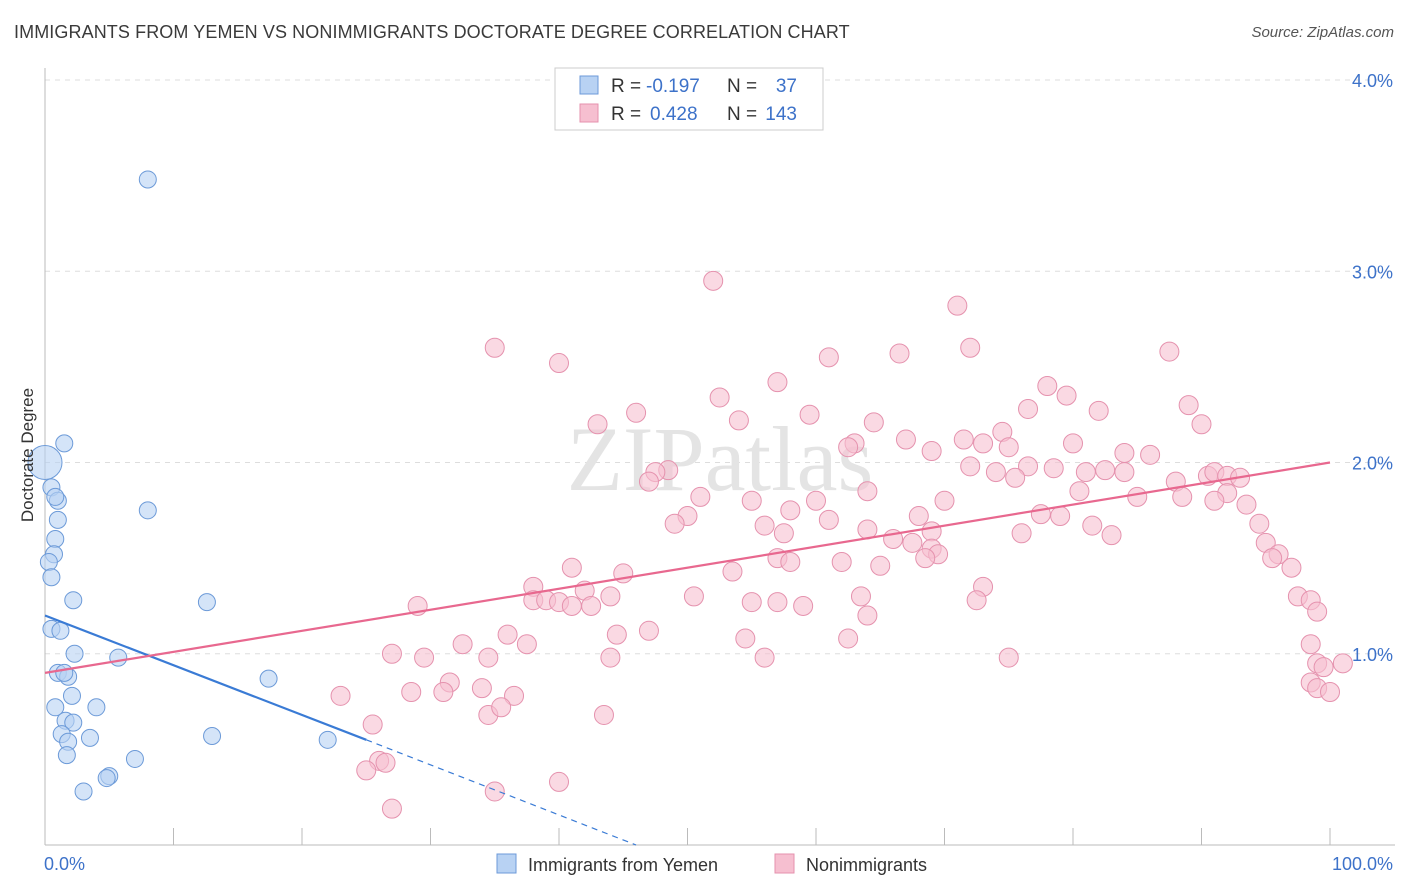  Describe the element at coordinates (626, 86) in the screenshot. I see `stats-r-label-blue: R =` at that location.